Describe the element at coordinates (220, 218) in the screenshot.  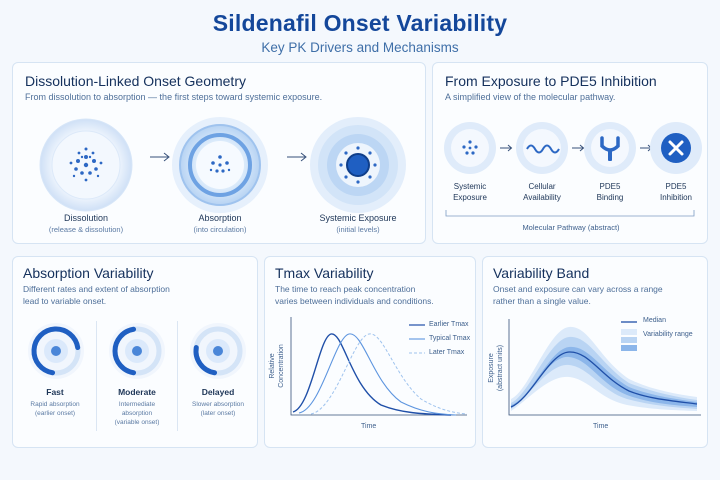
I see `absorption-label: Absorption` at that location.